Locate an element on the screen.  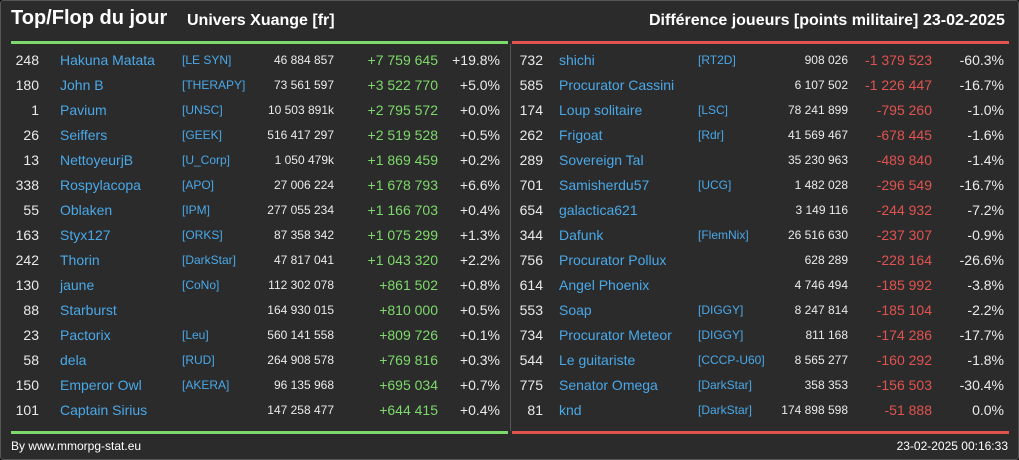
player-name-link: Frigoat is located at coordinates (581, 135).